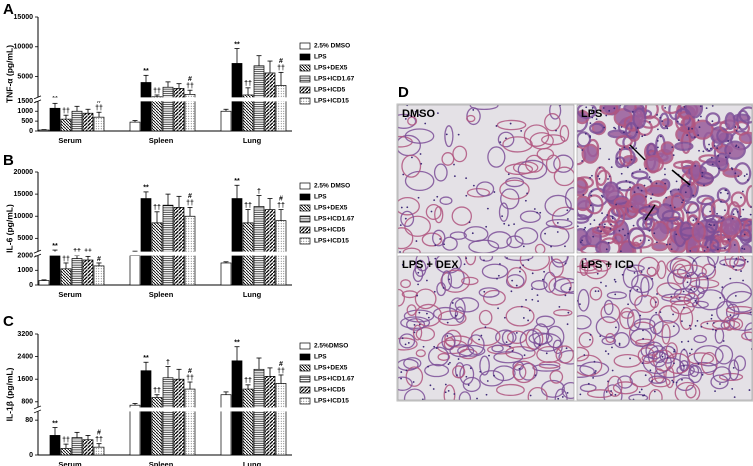 The height and width of the screenshot is (466, 753). Describe the element at coordinates (320, 357) in the screenshot. I see `legend-label: LPS` at that location.